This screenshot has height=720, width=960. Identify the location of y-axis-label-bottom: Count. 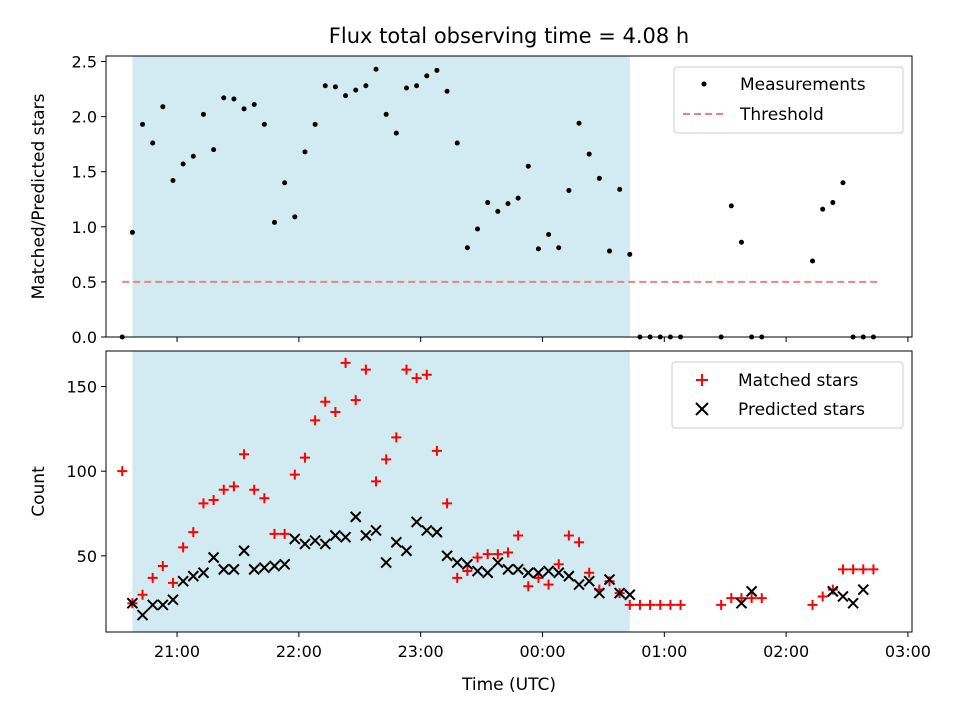
(39, 491).